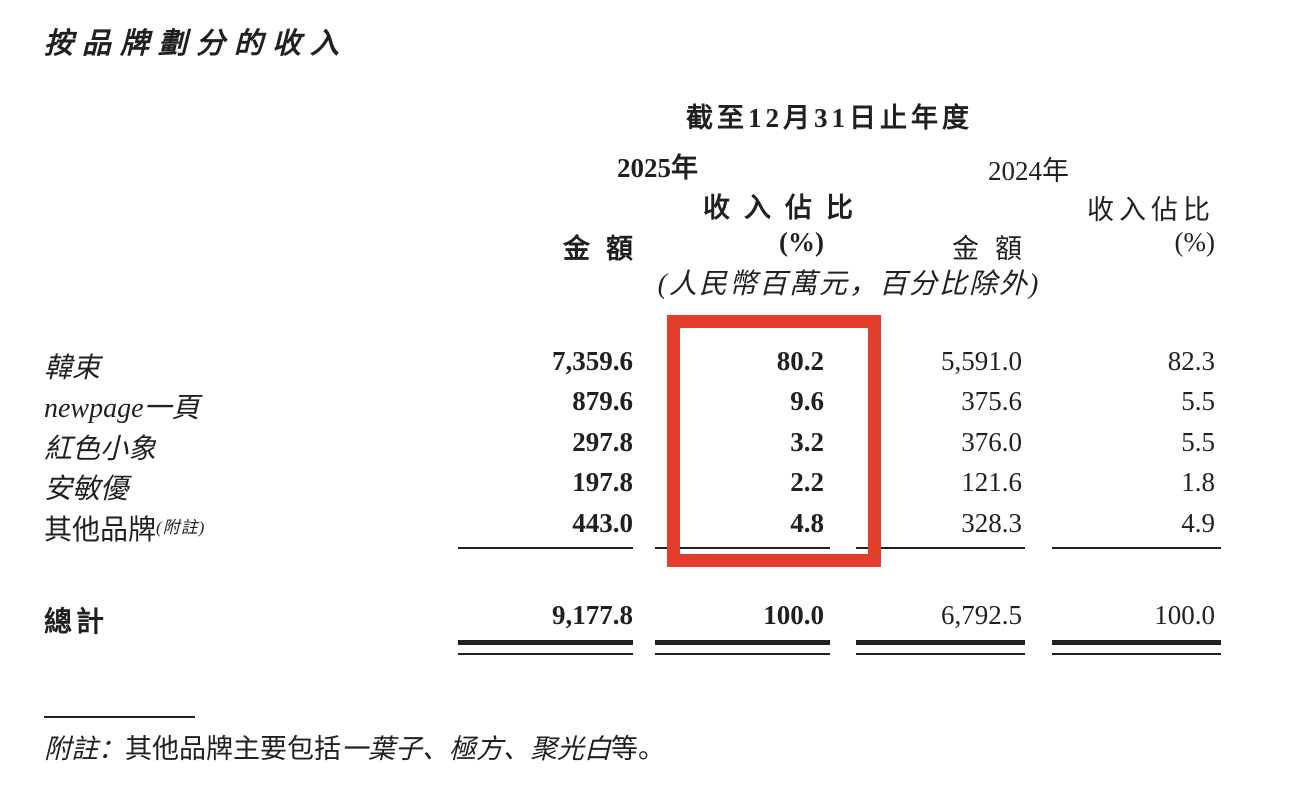 This screenshot has width=1294, height=804. I want to click on table-row: 安敏優 197.8 2.2 121.6 1.8, so click(647, 487).